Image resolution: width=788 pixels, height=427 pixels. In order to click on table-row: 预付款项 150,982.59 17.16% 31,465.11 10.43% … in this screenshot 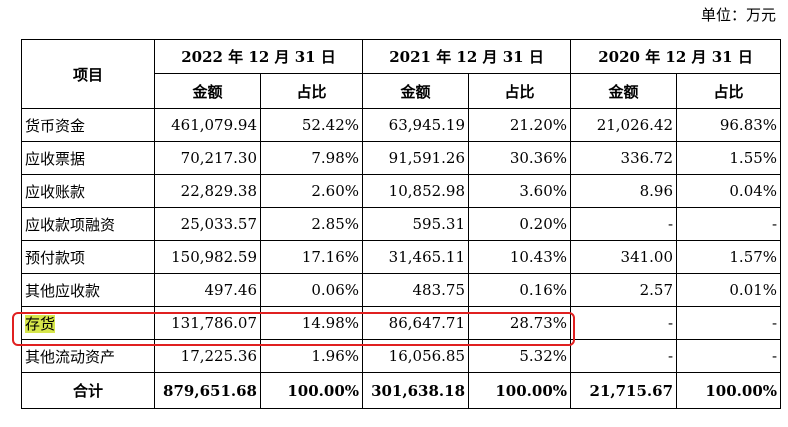, I will do `click(401, 257)`.